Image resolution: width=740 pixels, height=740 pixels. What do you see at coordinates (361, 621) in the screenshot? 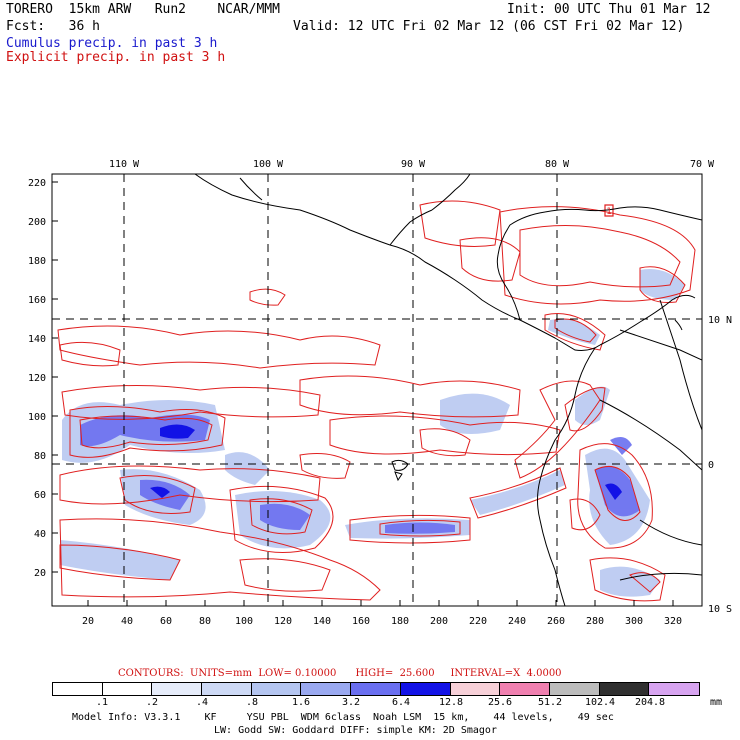
I see `x-tick-label: 160` at bounding box center [361, 621].